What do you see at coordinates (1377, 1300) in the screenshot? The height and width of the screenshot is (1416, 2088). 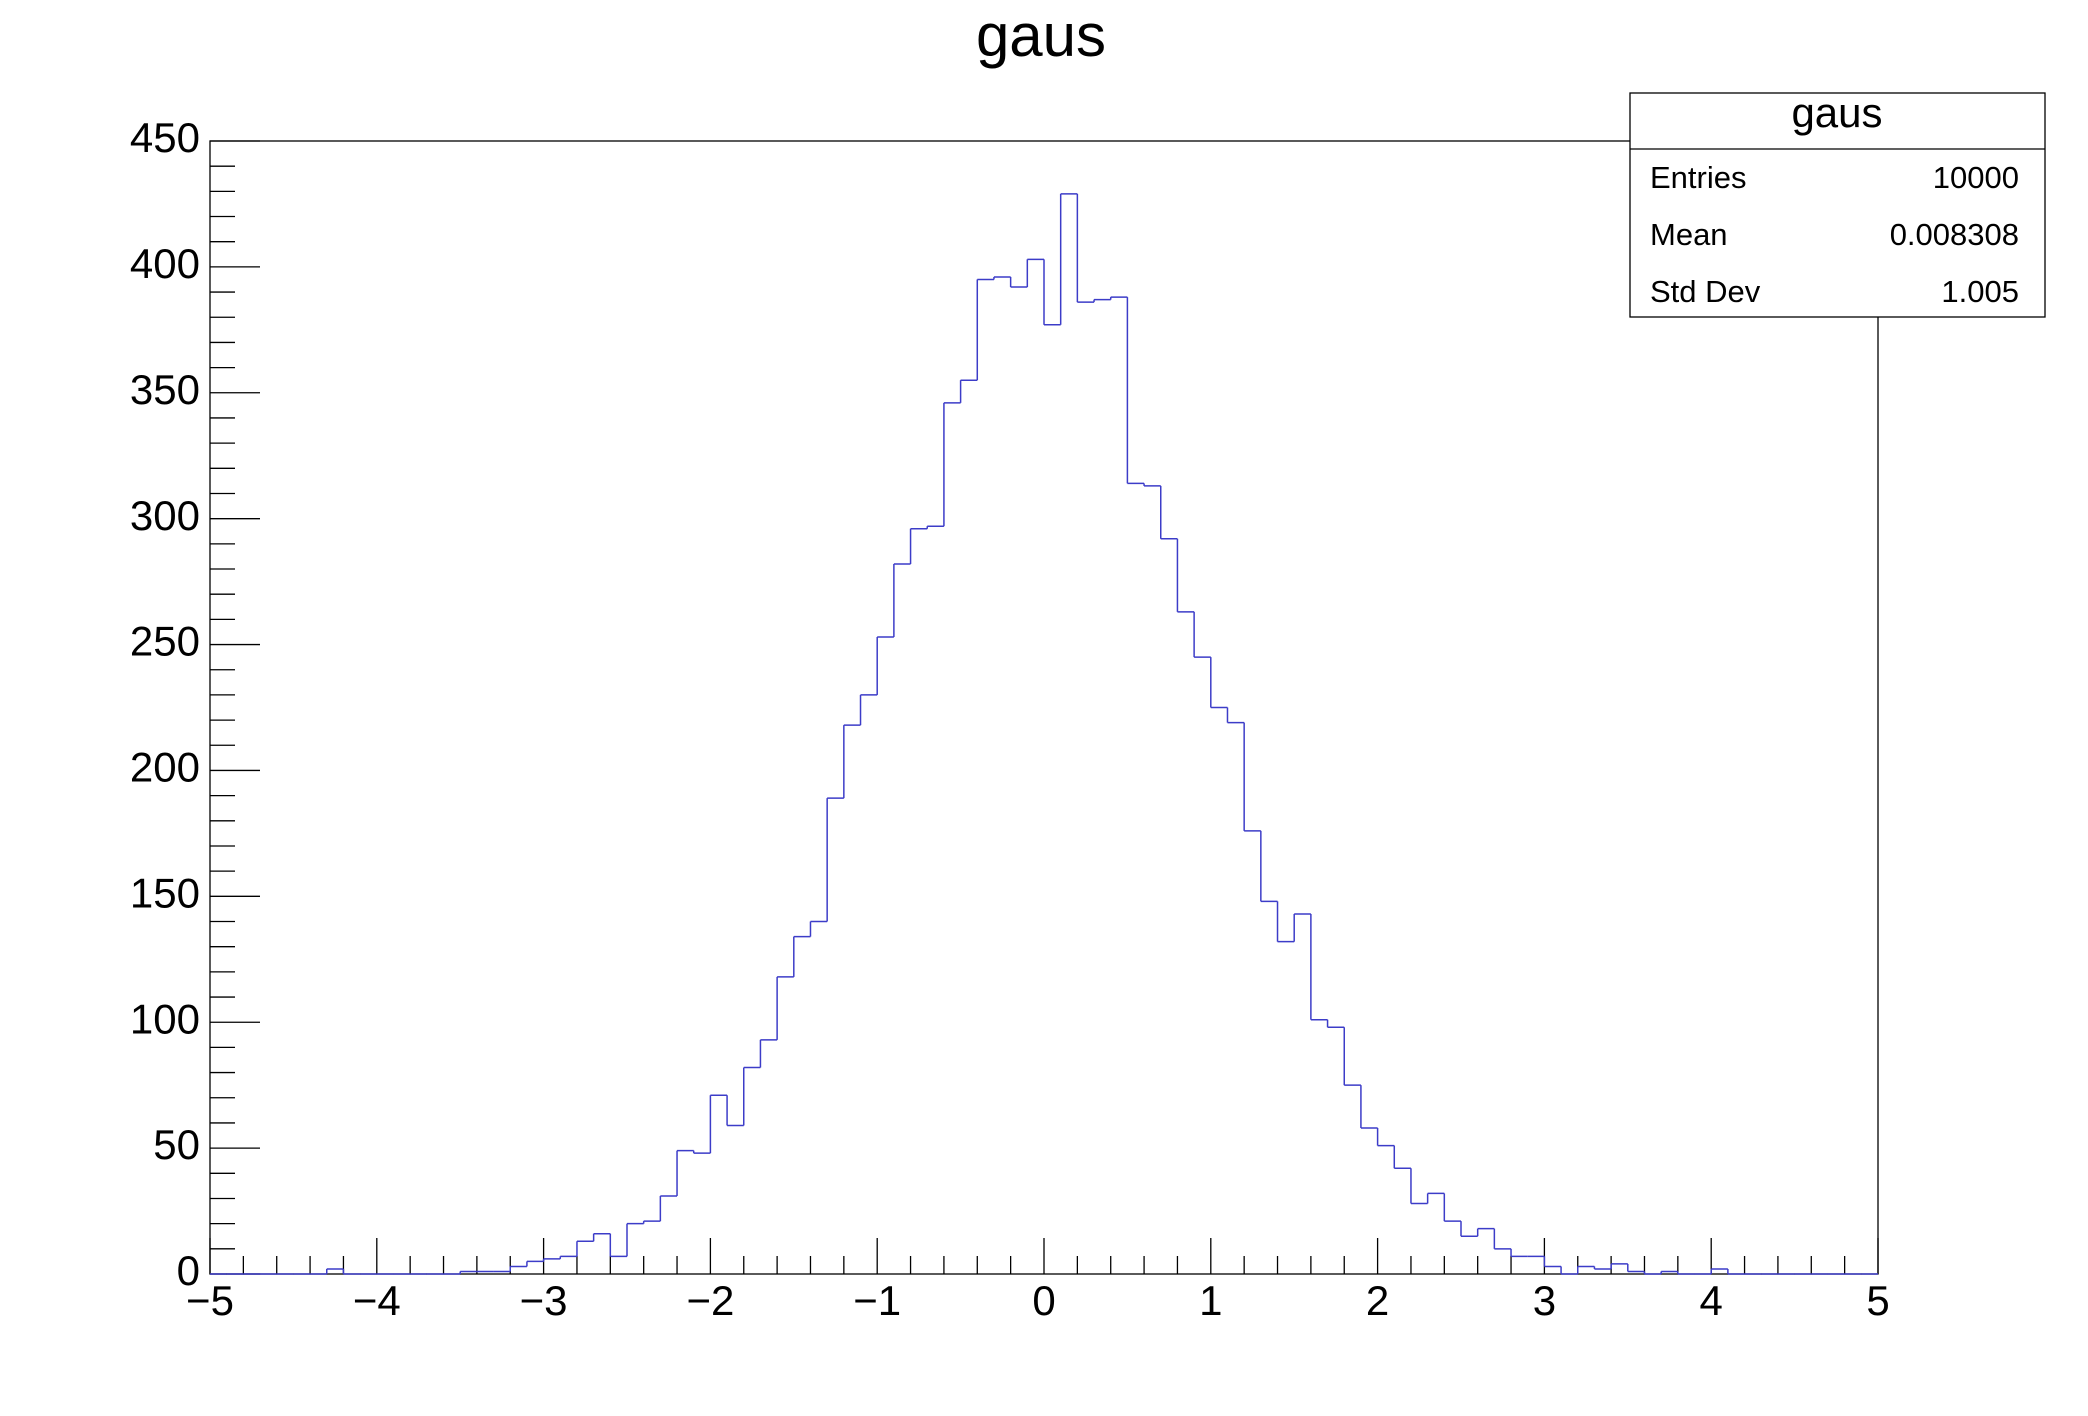 I see `x-tick-label: 2` at bounding box center [1377, 1300].